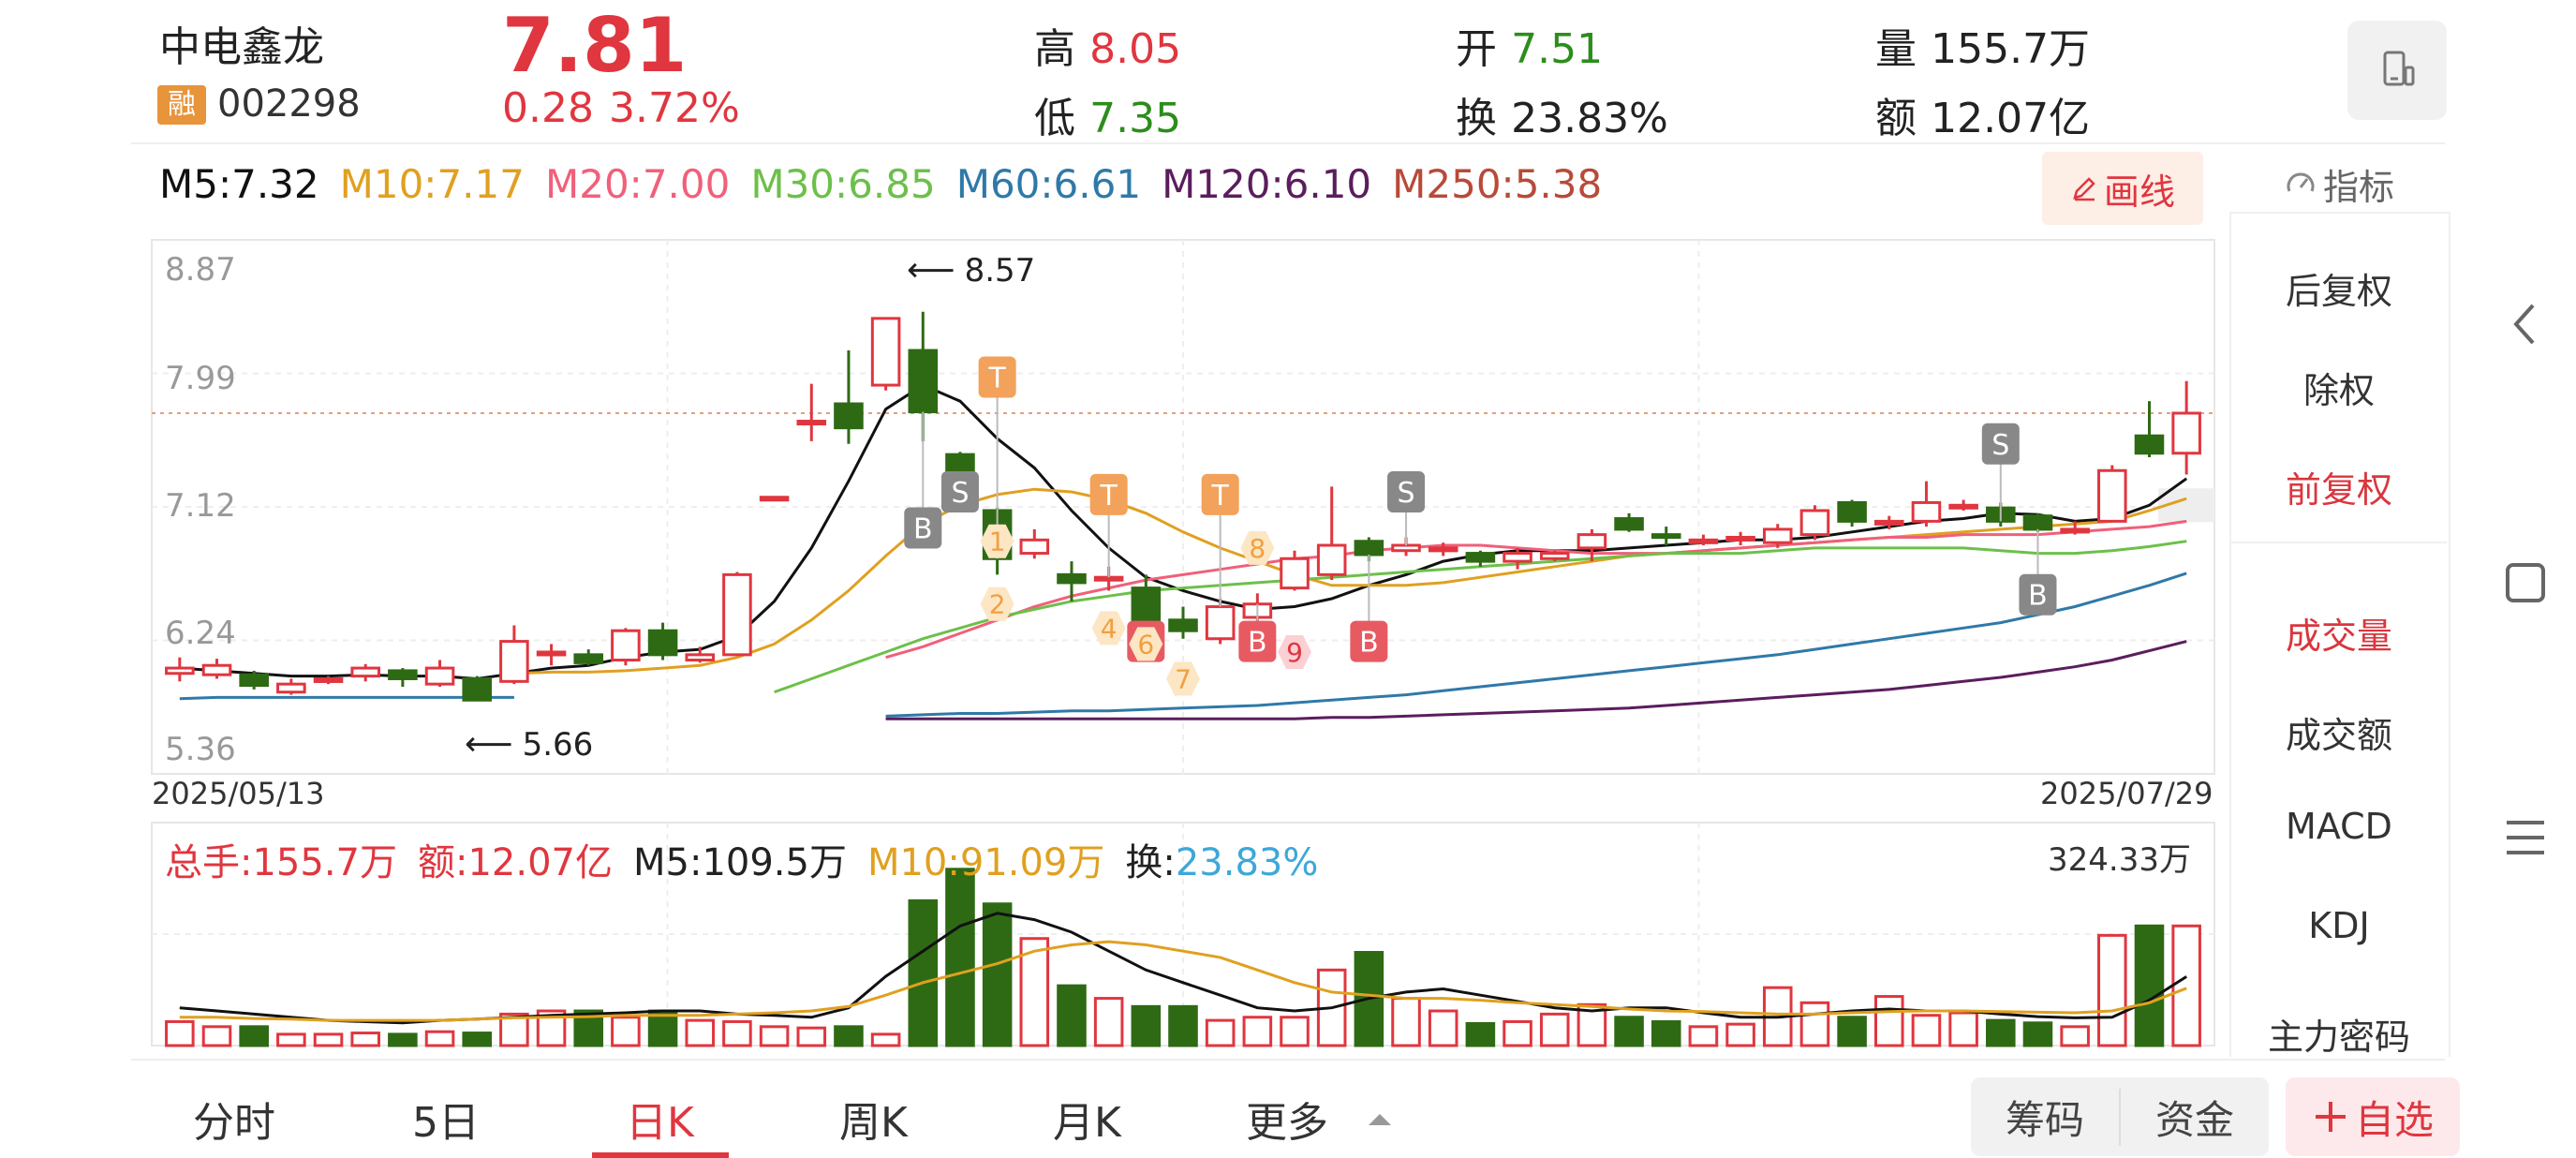 The height and width of the screenshot is (1158, 2576). Describe the element at coordinates (2338, 490) in the screenshot. I see `side-menu-label: 前复权` at that location.